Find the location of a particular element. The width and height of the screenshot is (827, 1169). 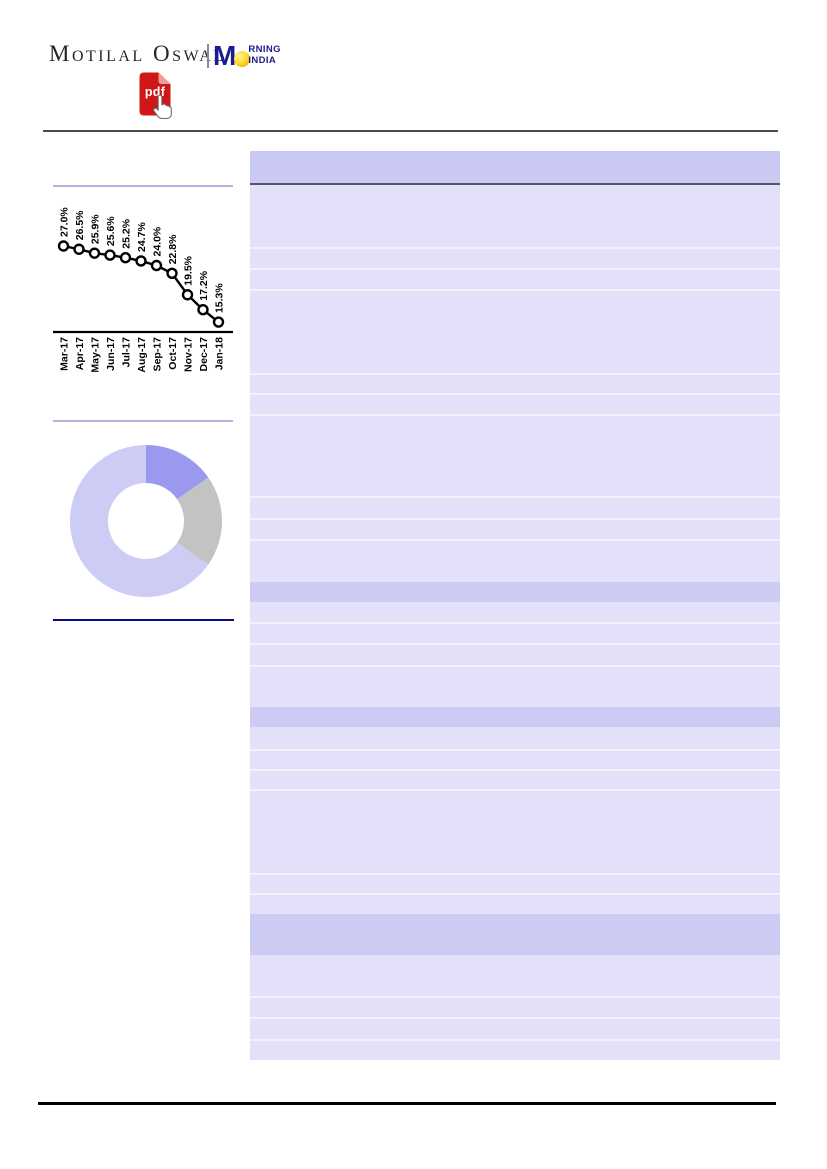

logo-separator is located at coordinates (208, 56).